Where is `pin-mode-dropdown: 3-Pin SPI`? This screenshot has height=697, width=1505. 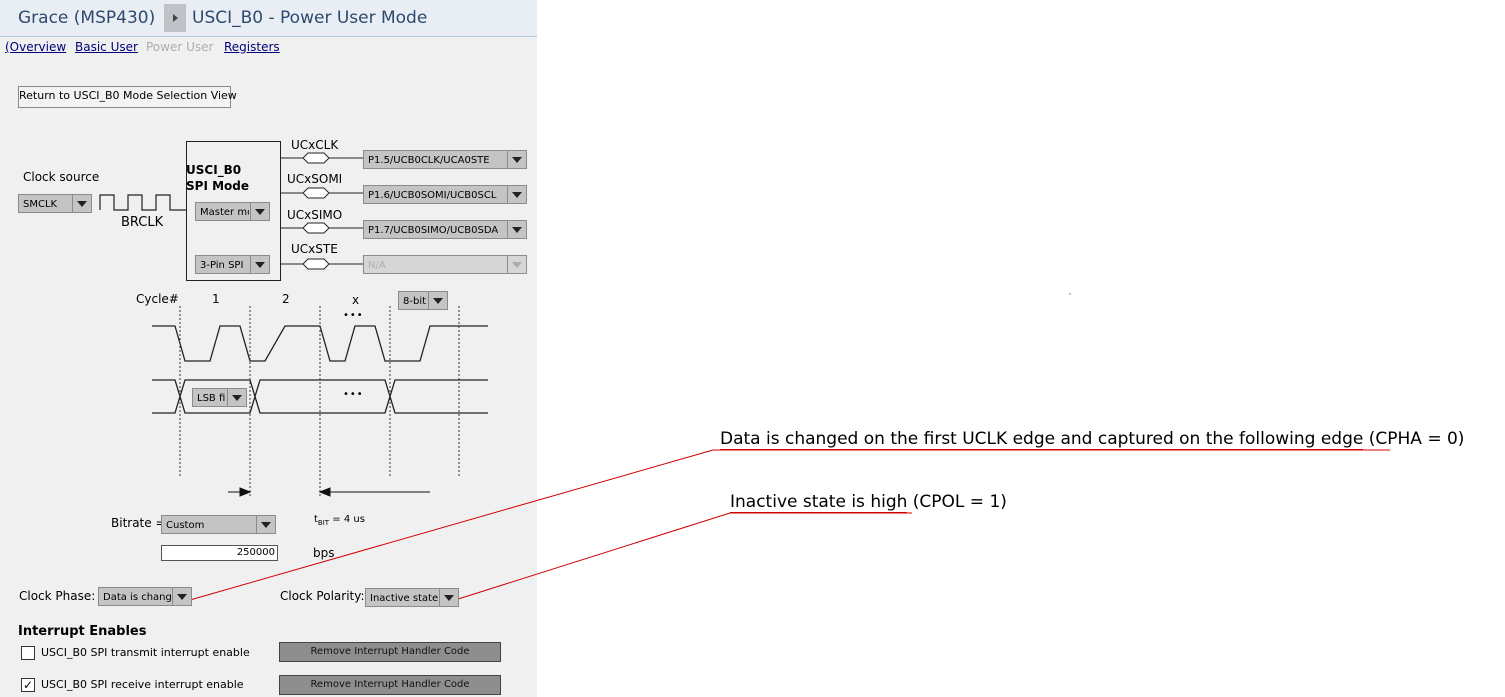 pin-mode-dropdown: 3-Pin SPI is located at coordinates (232, 264).